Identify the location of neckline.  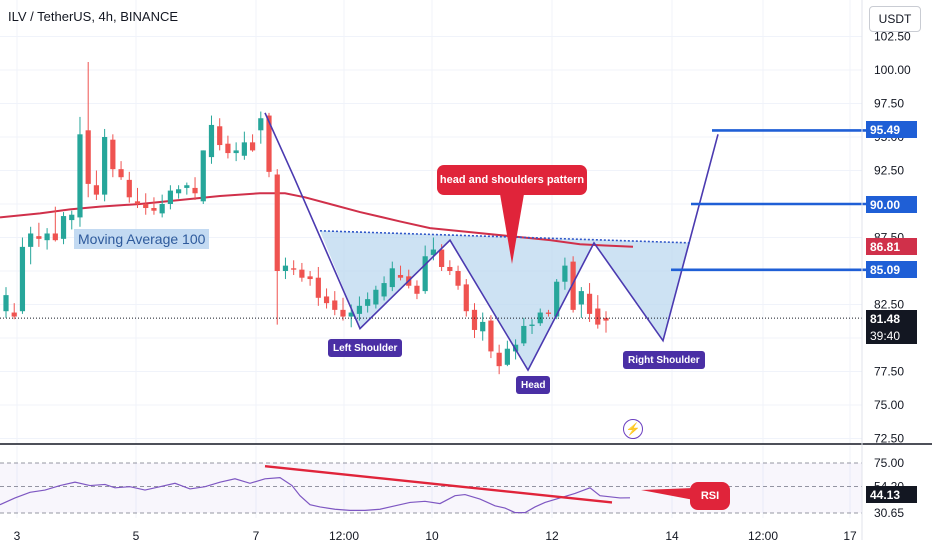
(505, 237).